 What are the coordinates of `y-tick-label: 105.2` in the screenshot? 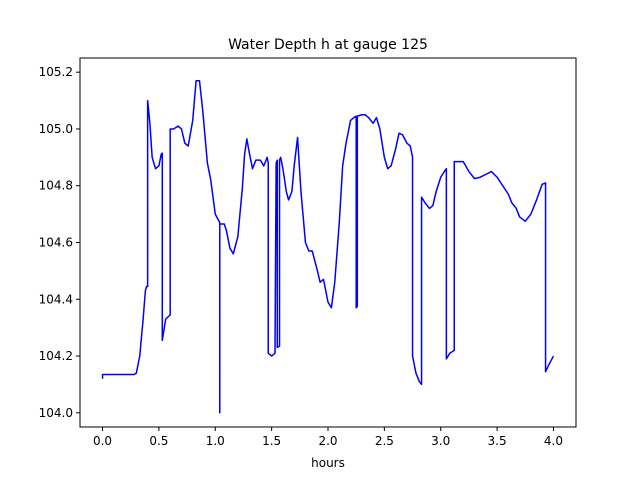 It's located at (56, 72).